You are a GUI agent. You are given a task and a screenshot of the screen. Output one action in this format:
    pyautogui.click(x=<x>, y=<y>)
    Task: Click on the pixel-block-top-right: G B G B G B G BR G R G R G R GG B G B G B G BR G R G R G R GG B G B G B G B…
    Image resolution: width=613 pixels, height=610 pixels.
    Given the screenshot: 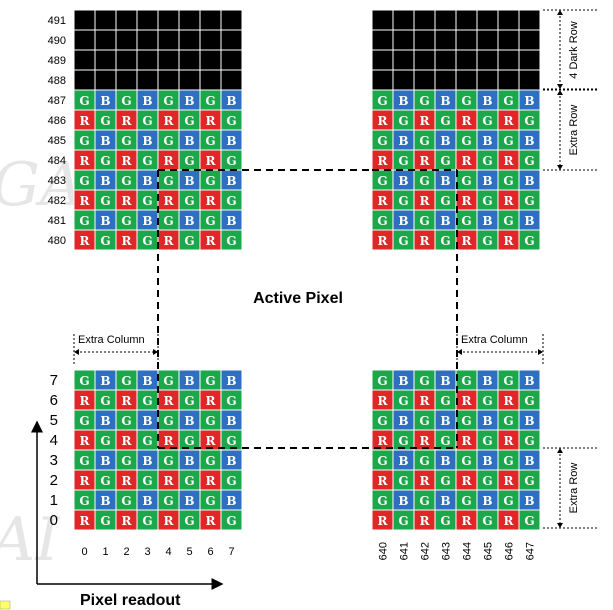 What is the action you would take?
    pyautogui.click(x=456, y=130)
    